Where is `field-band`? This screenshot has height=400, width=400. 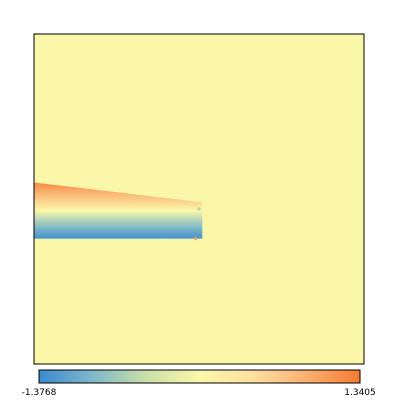 field-band is located at coordinates (118, 210).